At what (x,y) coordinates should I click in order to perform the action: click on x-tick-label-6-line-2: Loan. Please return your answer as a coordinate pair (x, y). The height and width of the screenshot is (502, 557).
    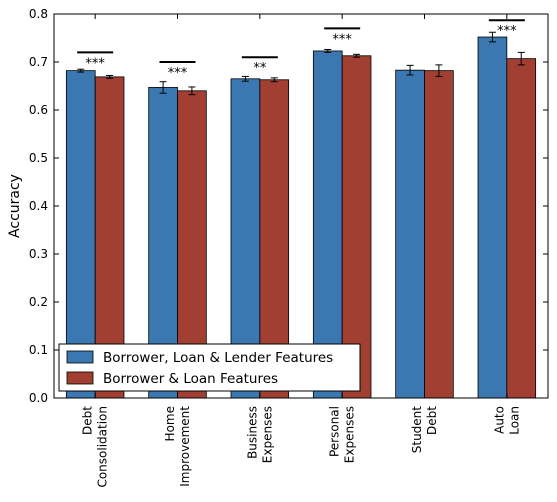
    Looking at the image, I should click on (514, 420).